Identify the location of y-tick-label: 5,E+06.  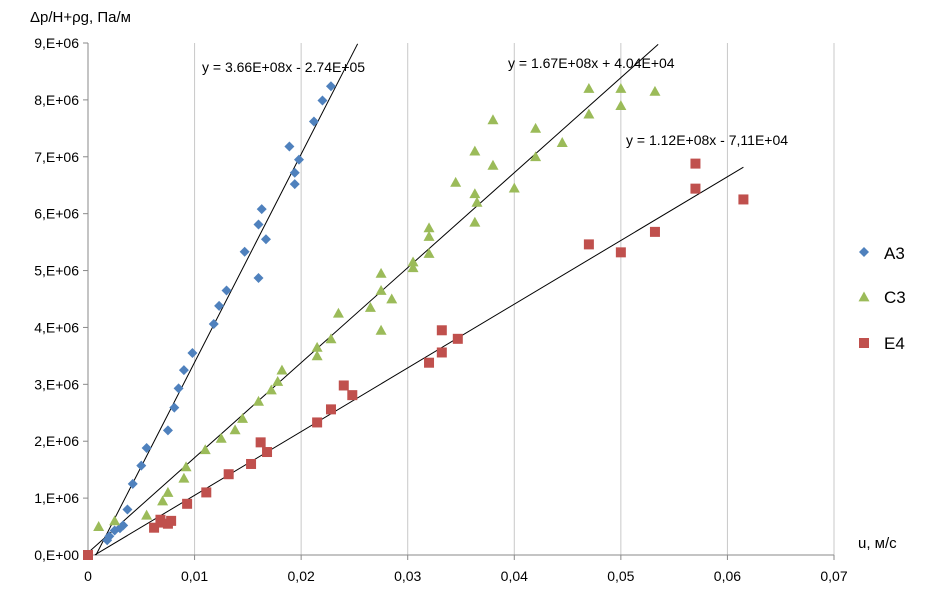
(56, 271).